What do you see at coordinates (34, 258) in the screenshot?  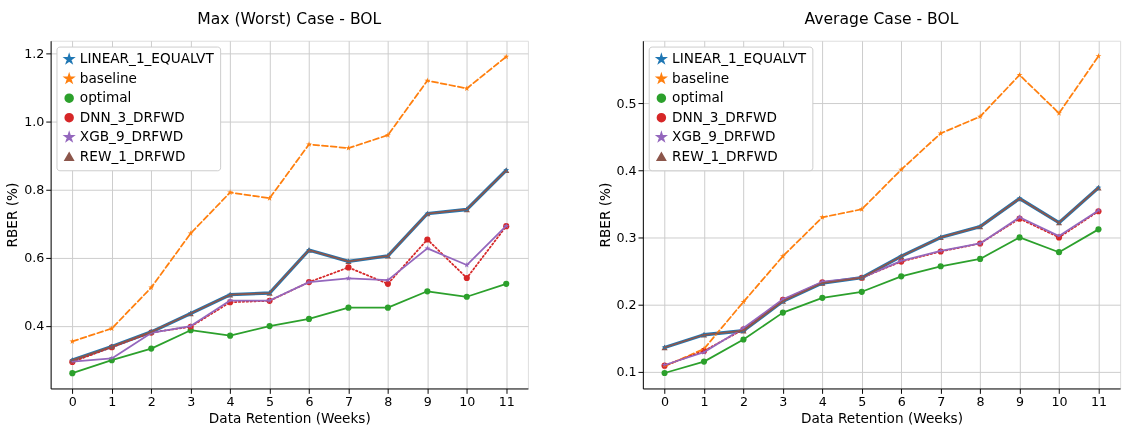 I see `y-tick-label: 0.6` at bounding box center [34, 258].